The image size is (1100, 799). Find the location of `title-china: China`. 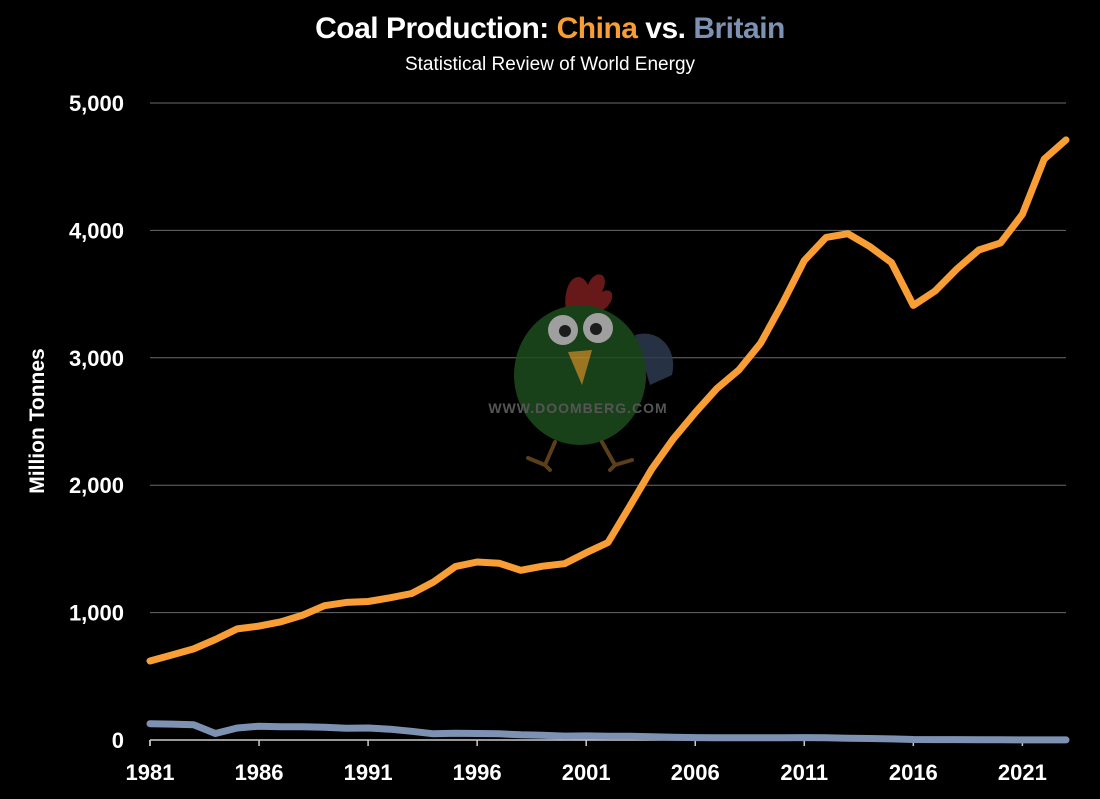

title-china: China is located at coordinates (597, 28).